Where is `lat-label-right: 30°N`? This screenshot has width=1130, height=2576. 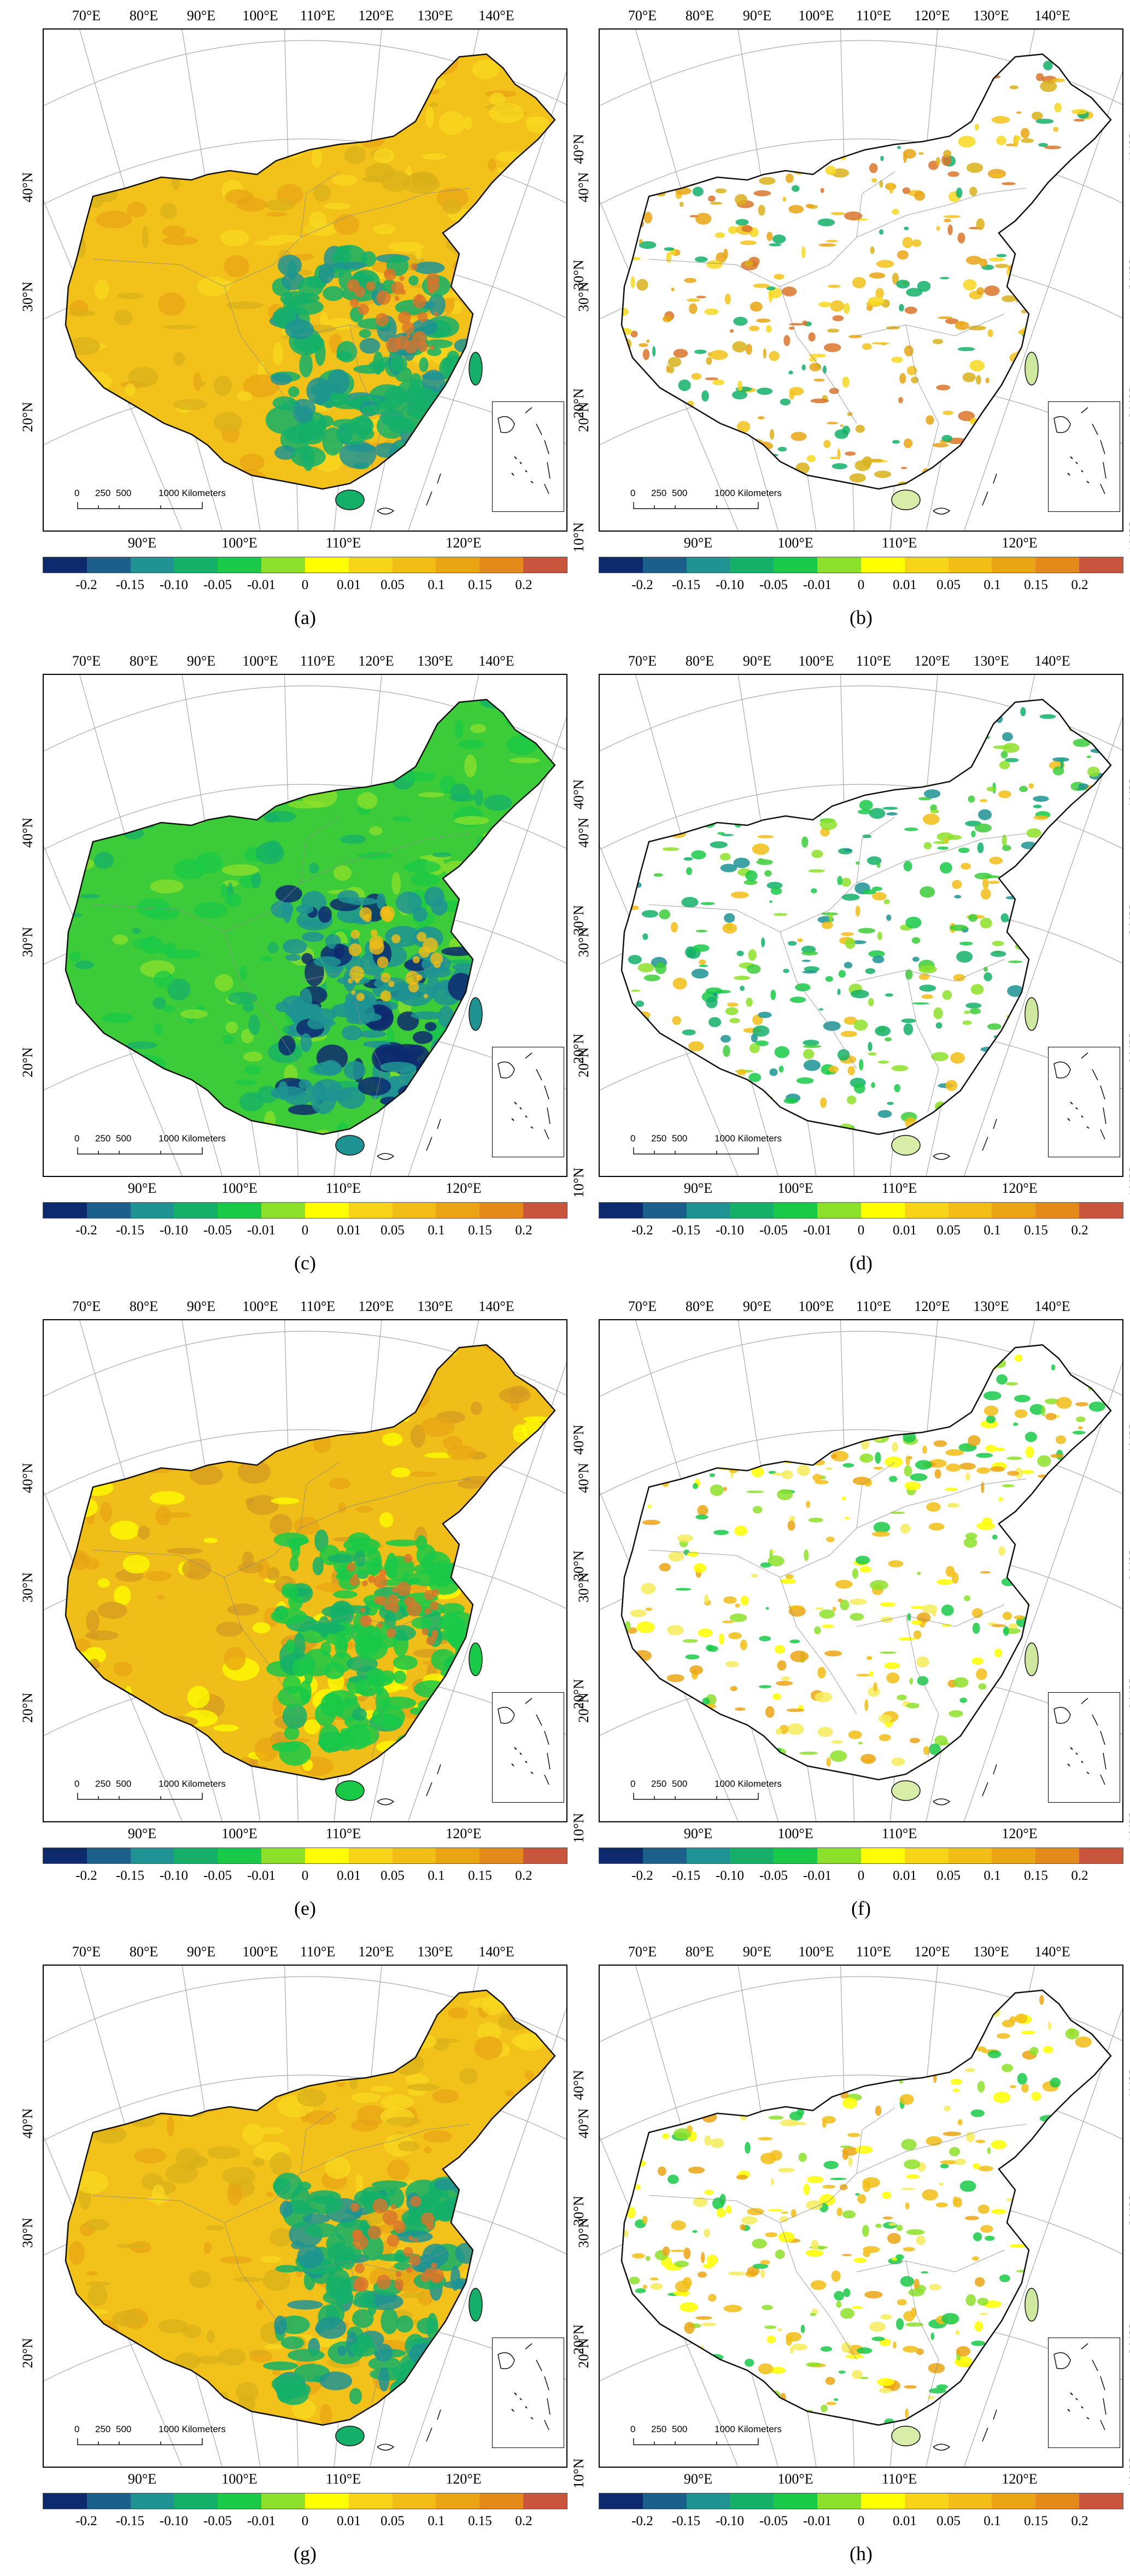 lat-label-right: 30°N is located at coordinates (1128, 920).